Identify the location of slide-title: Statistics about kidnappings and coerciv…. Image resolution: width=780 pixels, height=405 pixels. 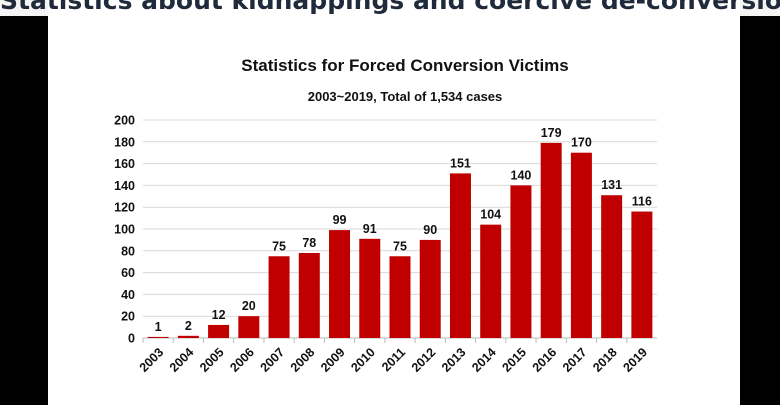
(390, 7).